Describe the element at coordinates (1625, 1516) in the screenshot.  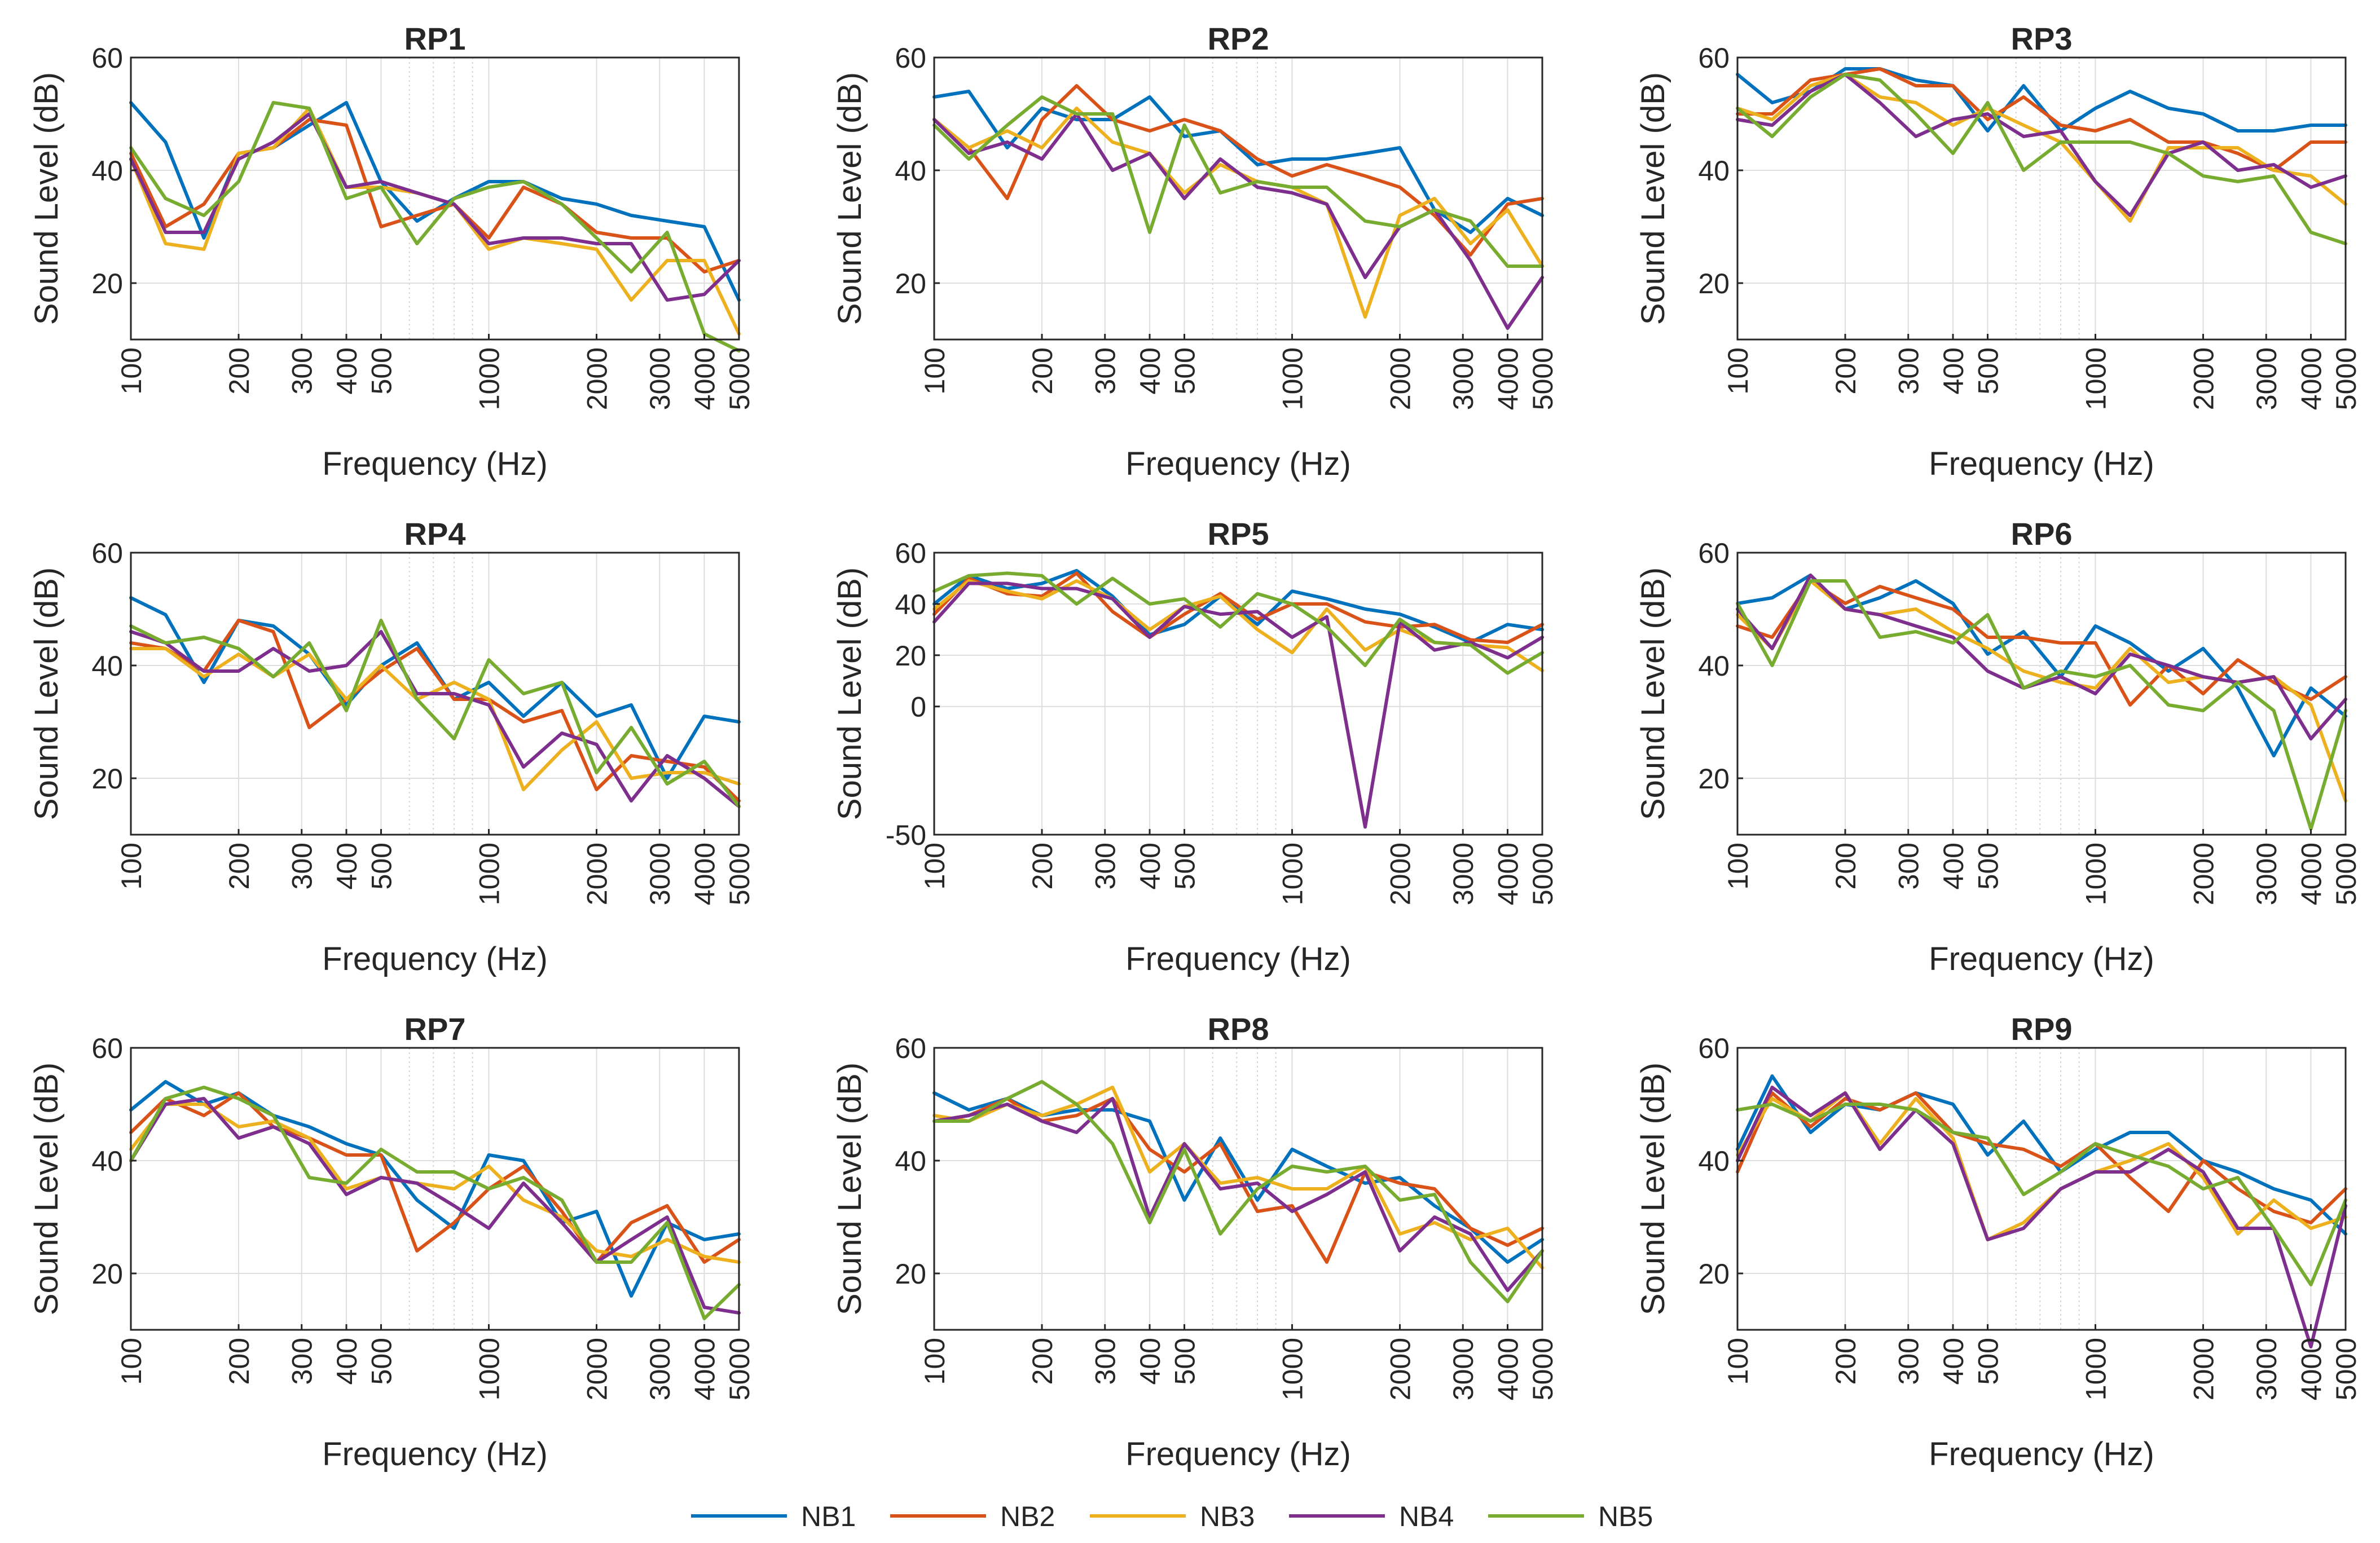
I see `legend-label: NB5` at that location.